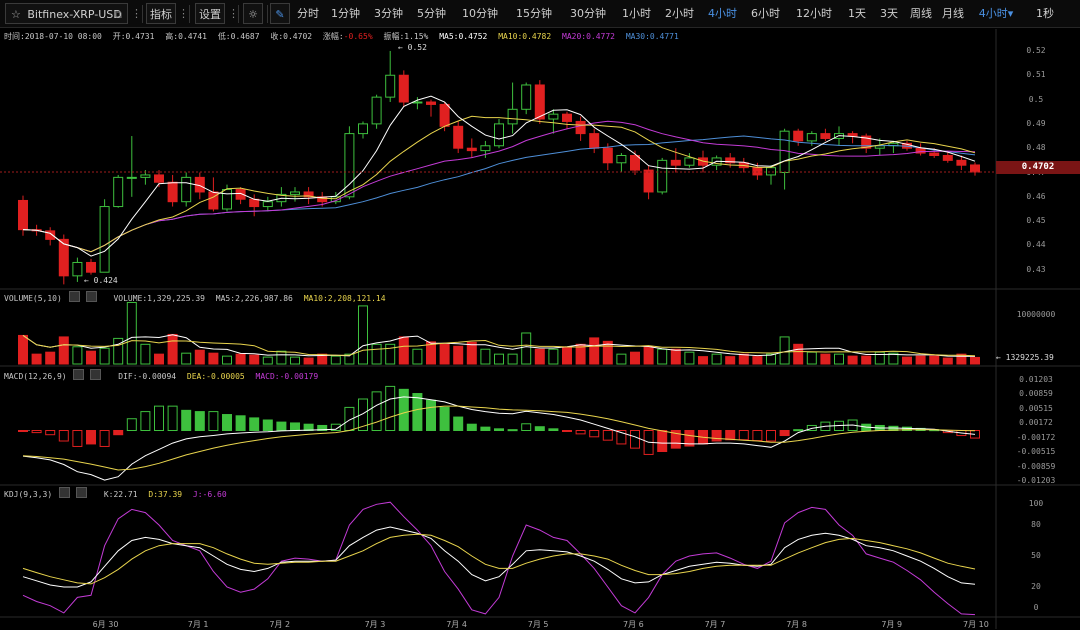 The height and width of the screenshot is (630, 1080). I want to click on settings-menu-icon: ⋮, so click(233, 13).